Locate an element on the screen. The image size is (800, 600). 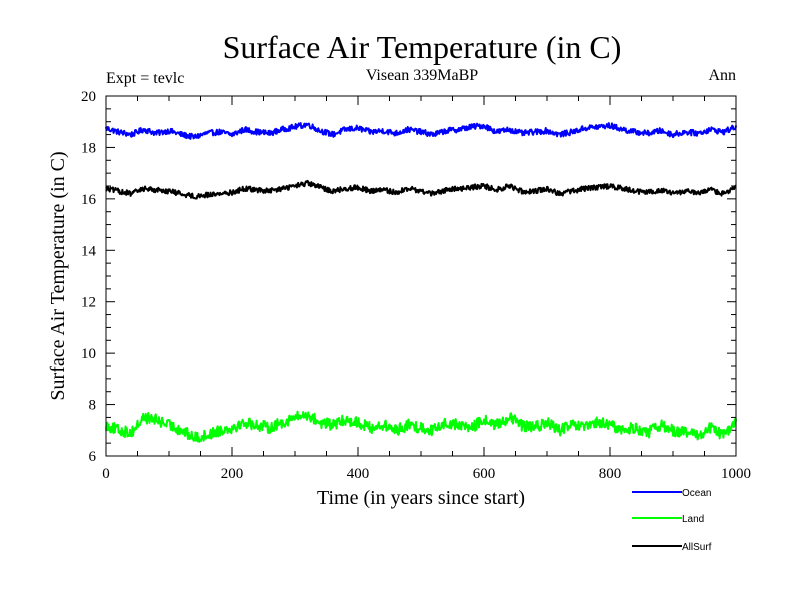
legend-label-ocean: Ocean is located at coordinates (696, 493).